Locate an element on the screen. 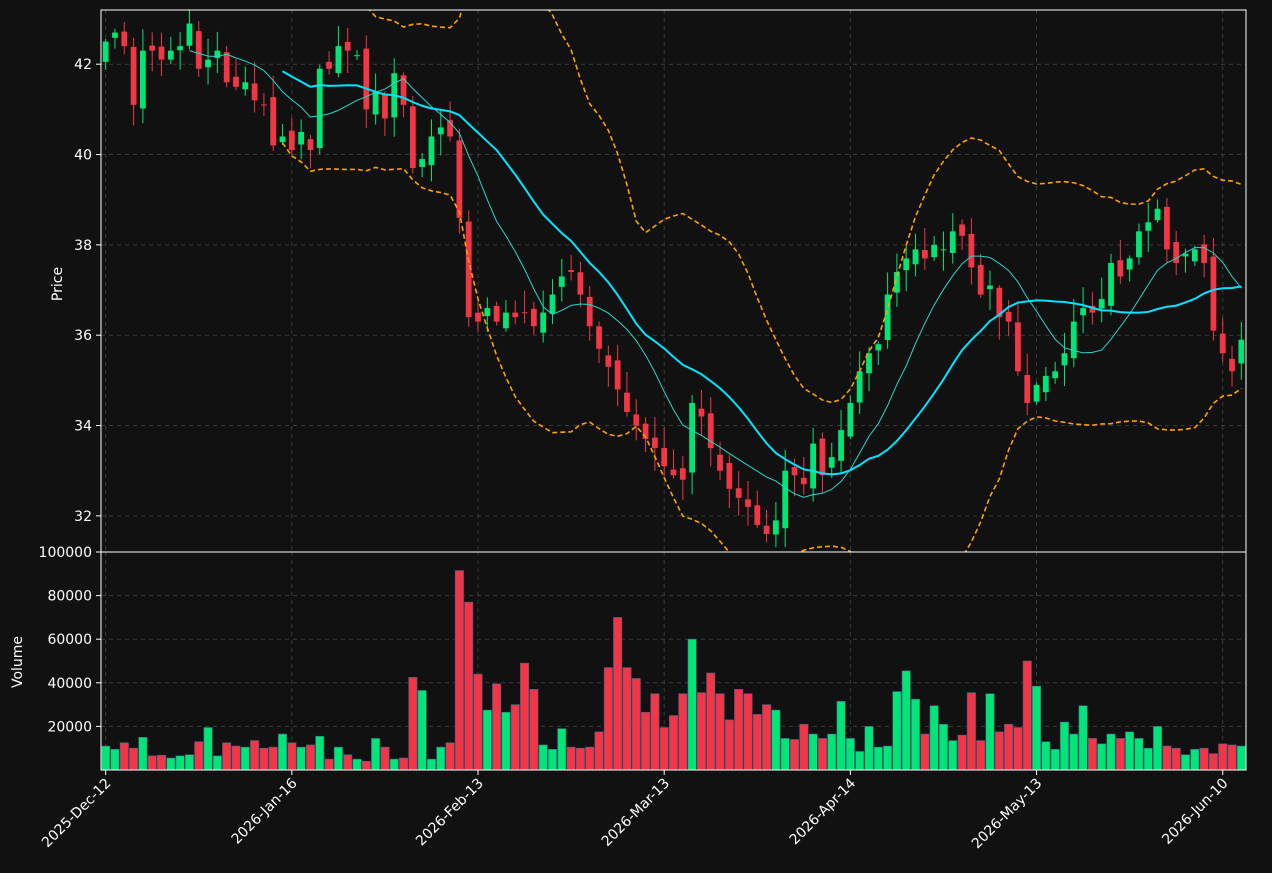 This screenshot has width=1272, height=873. price-tick-label: 38 is located at coordinates (83, 246).